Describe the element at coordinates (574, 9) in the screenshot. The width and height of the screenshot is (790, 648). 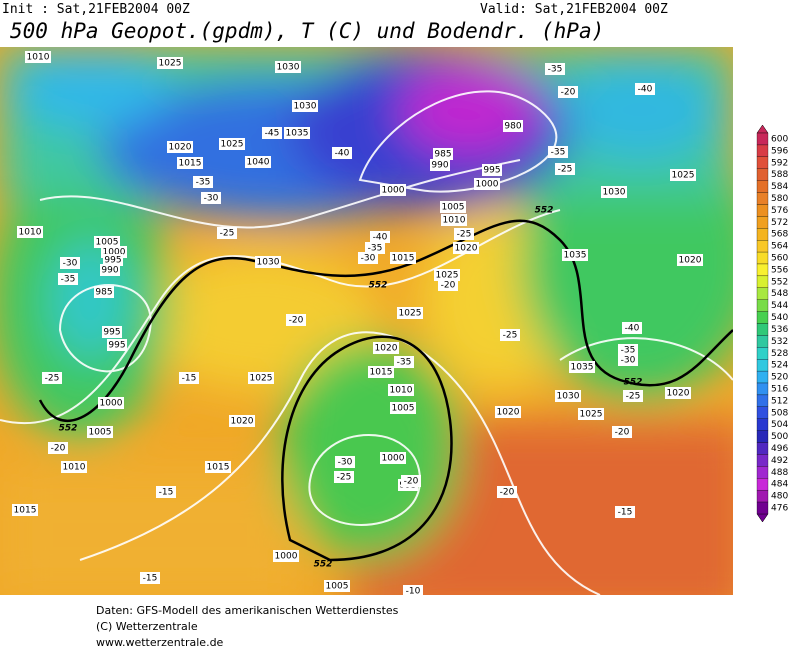
I see `valid-time: Valid: Sat,21FEB2004 00Z` at that location.